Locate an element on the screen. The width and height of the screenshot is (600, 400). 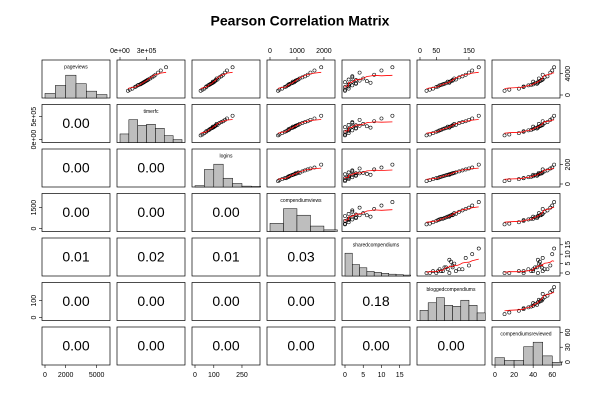
x-tick-label: 0 is located at coordinates (495, 375).